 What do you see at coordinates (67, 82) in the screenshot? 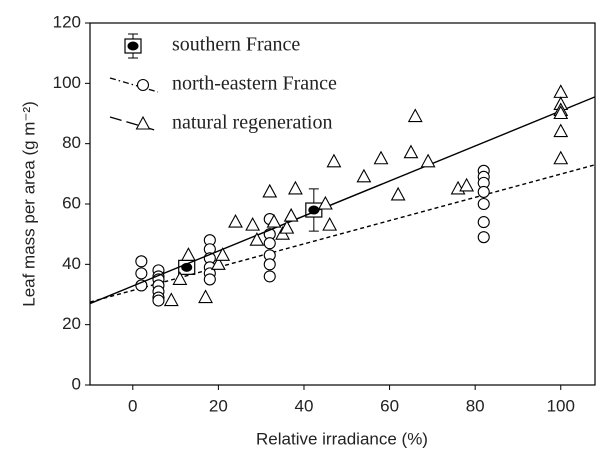
I see `y-tick-label: 100` at bounding box center [67, 82].